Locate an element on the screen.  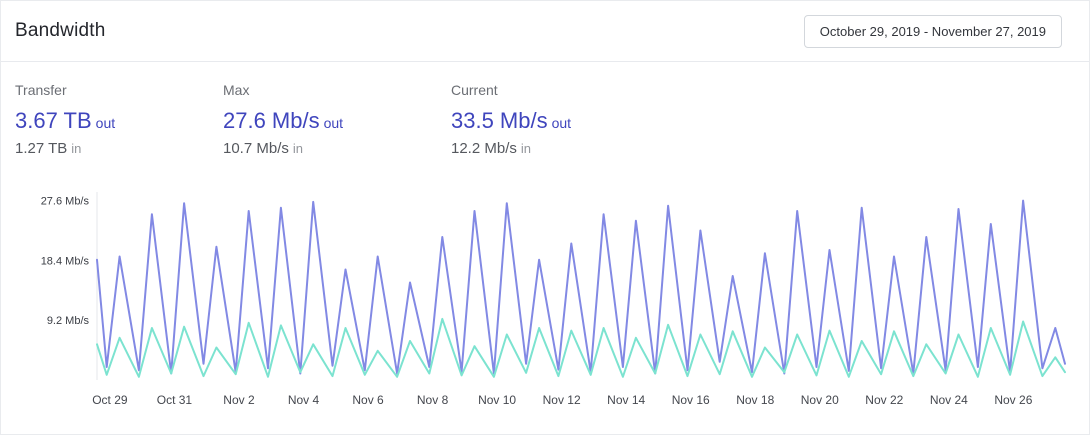
stat-current-in: 12.2 Mb/s in is located at coordinates (511, 148).